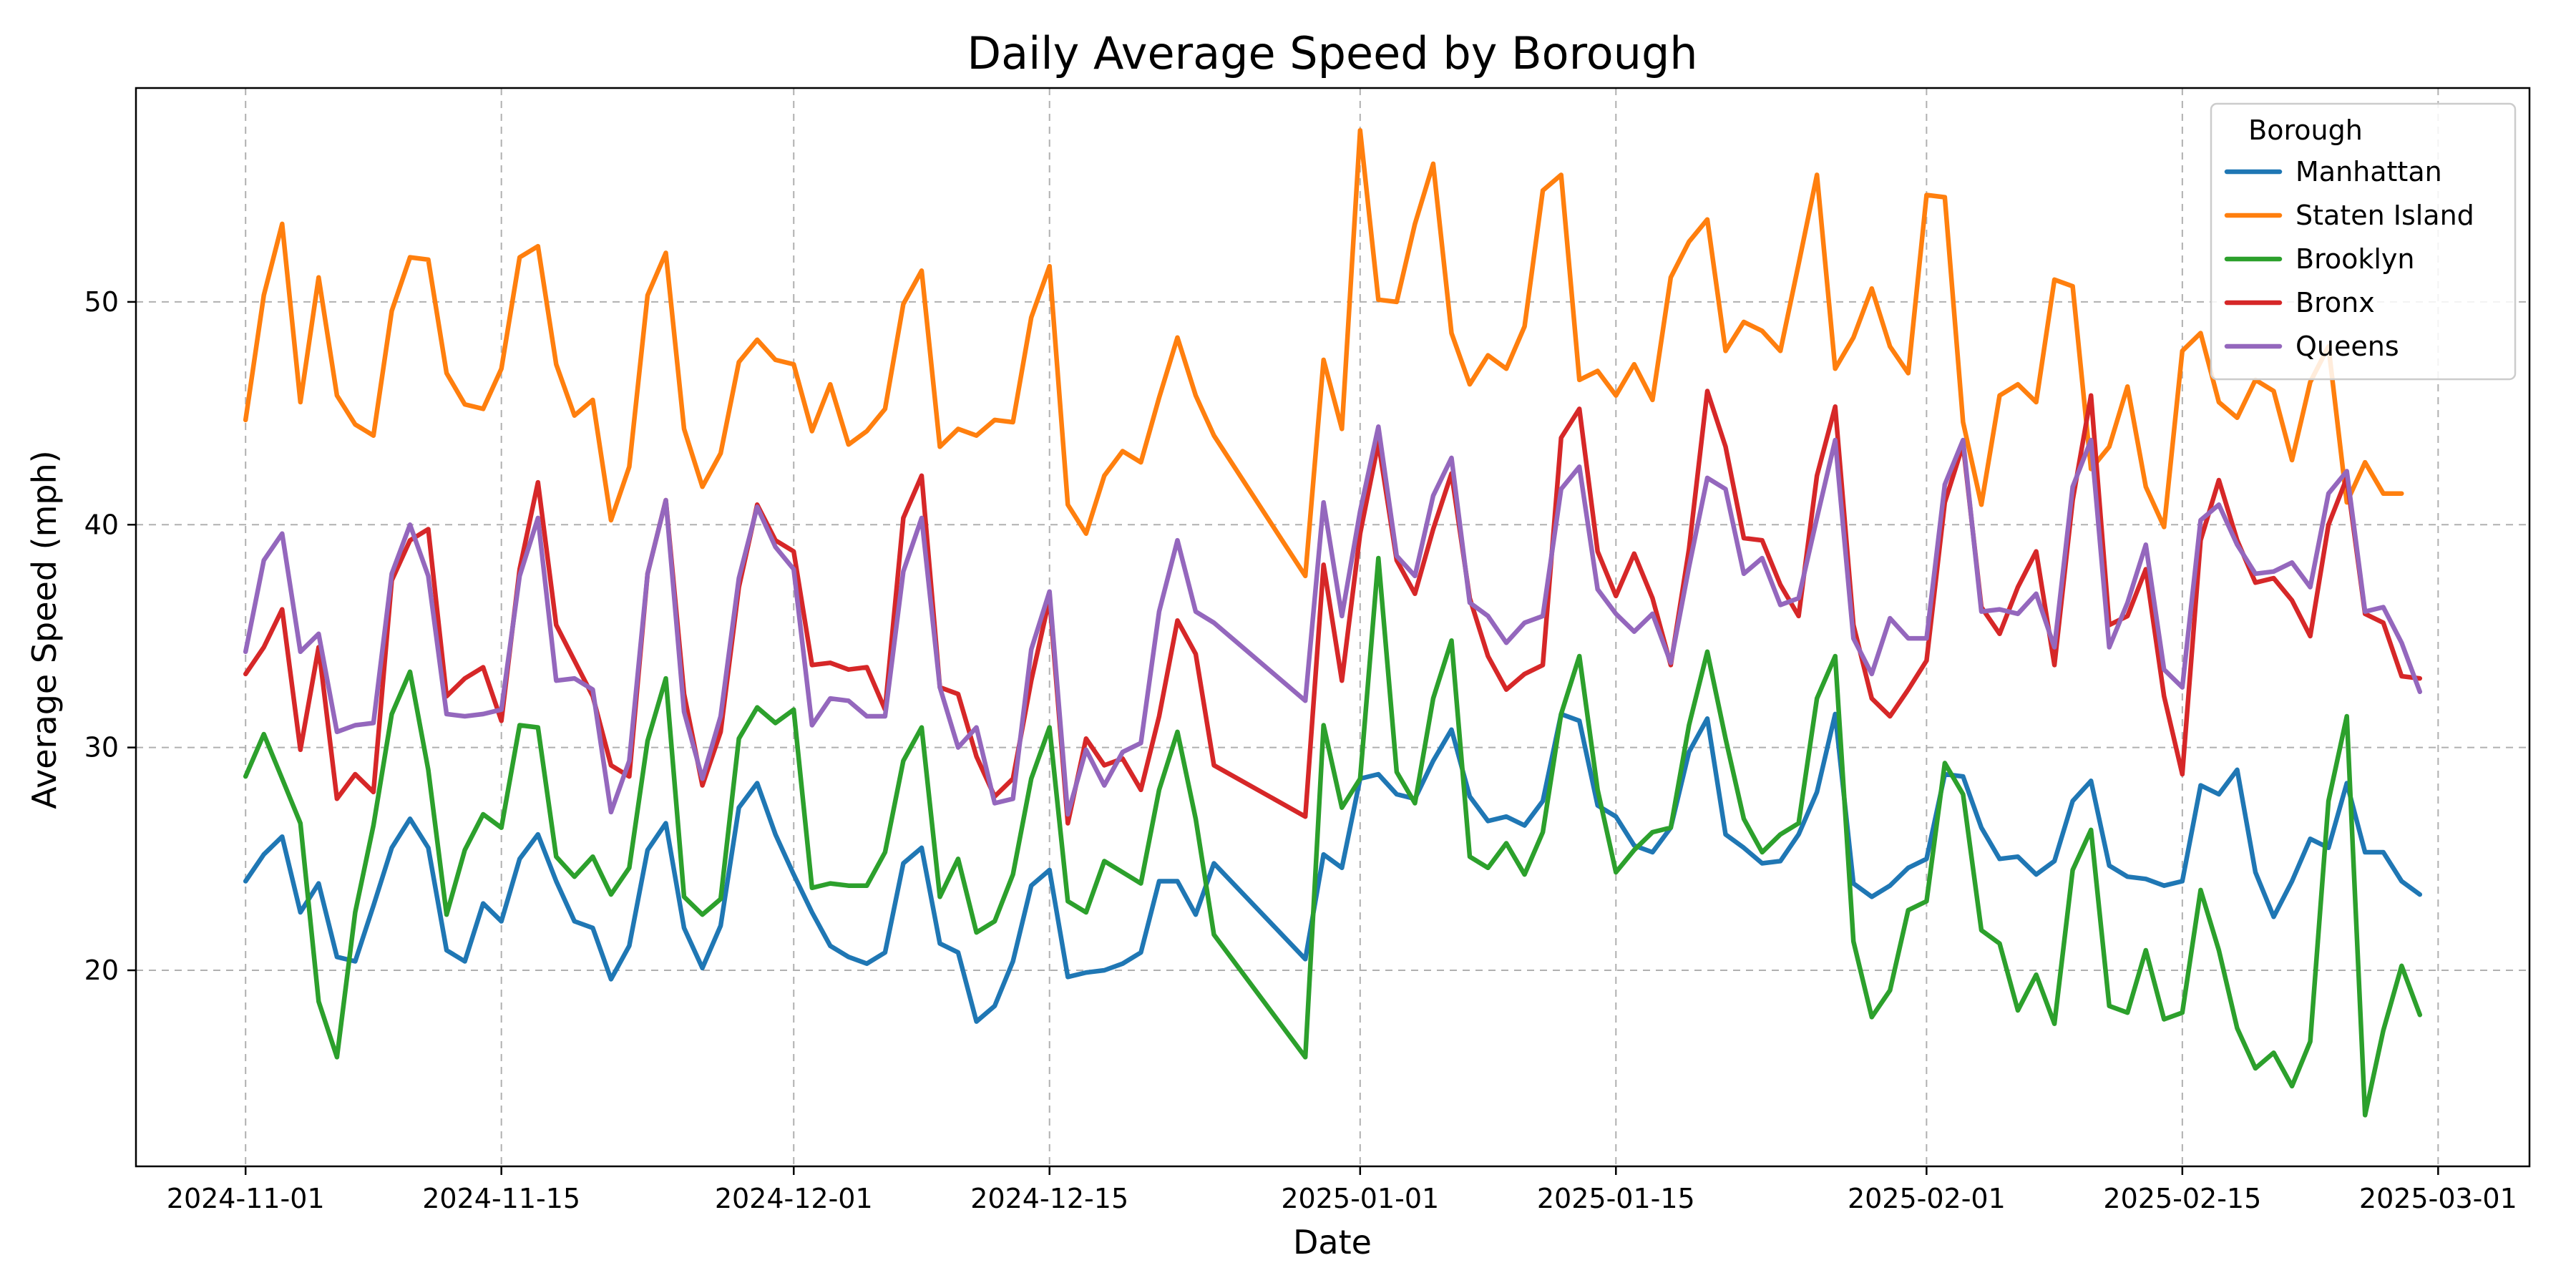 This screenshot has height=1288, width=2576. What do you see at coordinates (101, 747) in the screenshot?
I see `y-tick-label: 30` at bounding box center [101, 747].